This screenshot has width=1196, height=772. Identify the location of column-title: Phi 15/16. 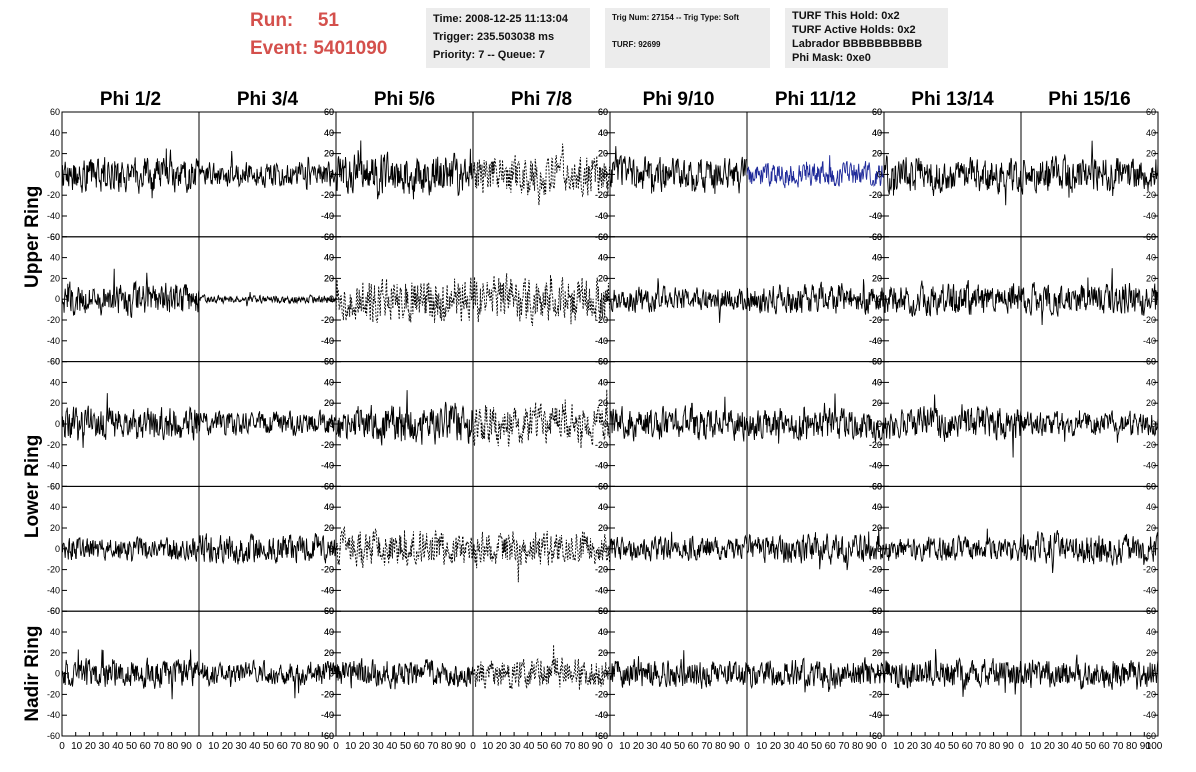
(1089, 99).